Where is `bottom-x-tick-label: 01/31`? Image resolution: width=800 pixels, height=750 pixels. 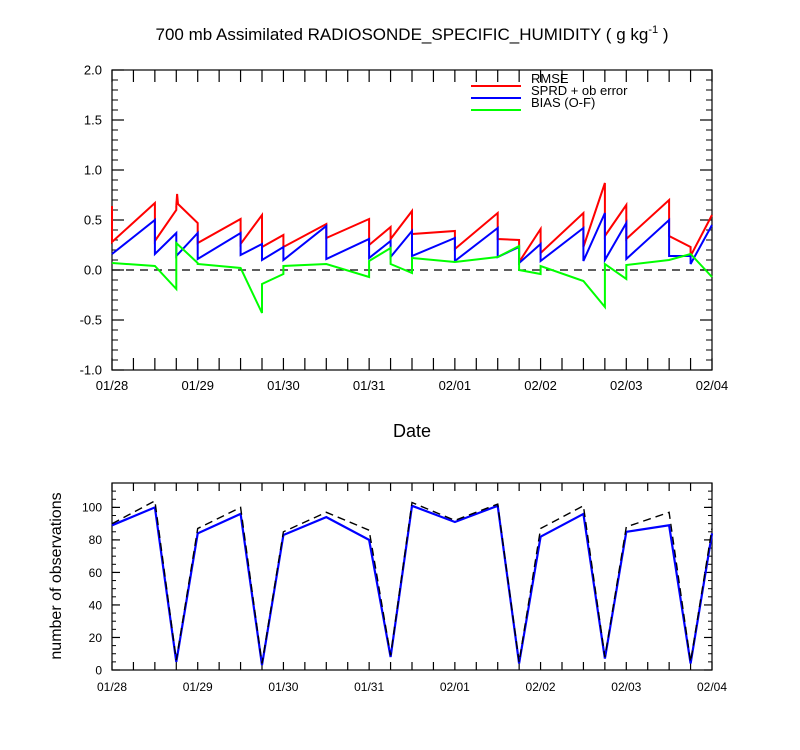 bottom-x-tick-label: 01/31 is located at coordinates (369, 687).